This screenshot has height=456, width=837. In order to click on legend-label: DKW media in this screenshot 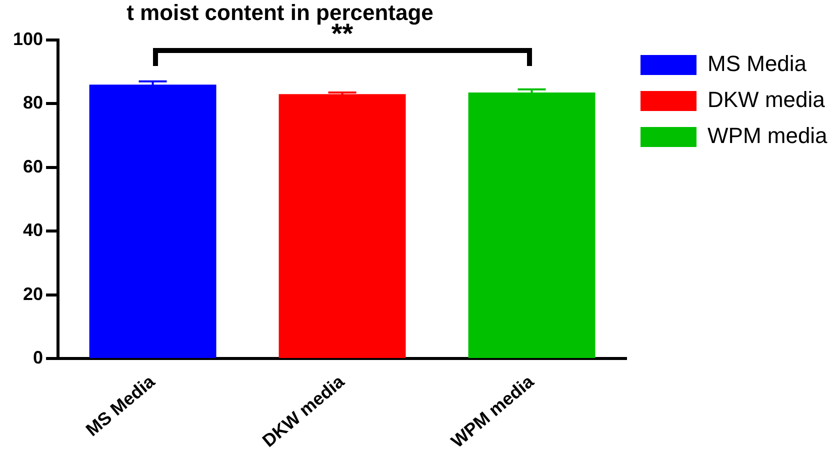, I will do `click(767, 99)`.